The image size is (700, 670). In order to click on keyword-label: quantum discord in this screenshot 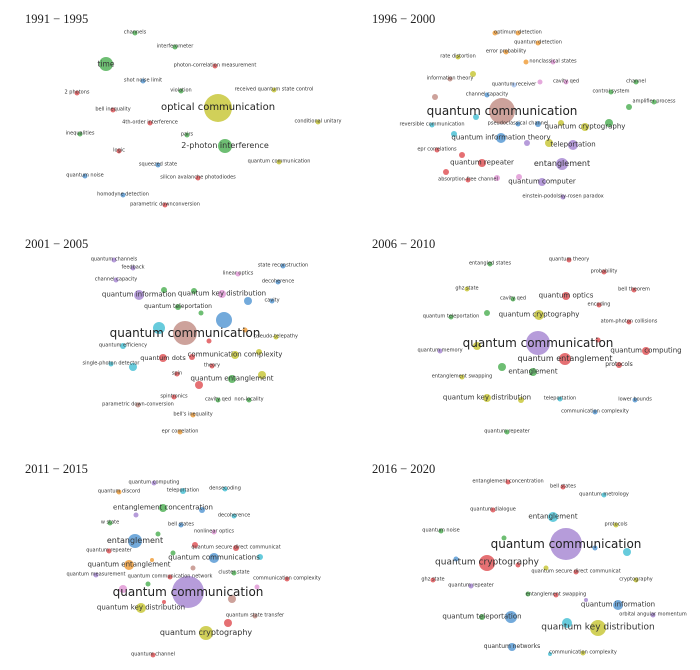, I will do `click(119, 491)`.